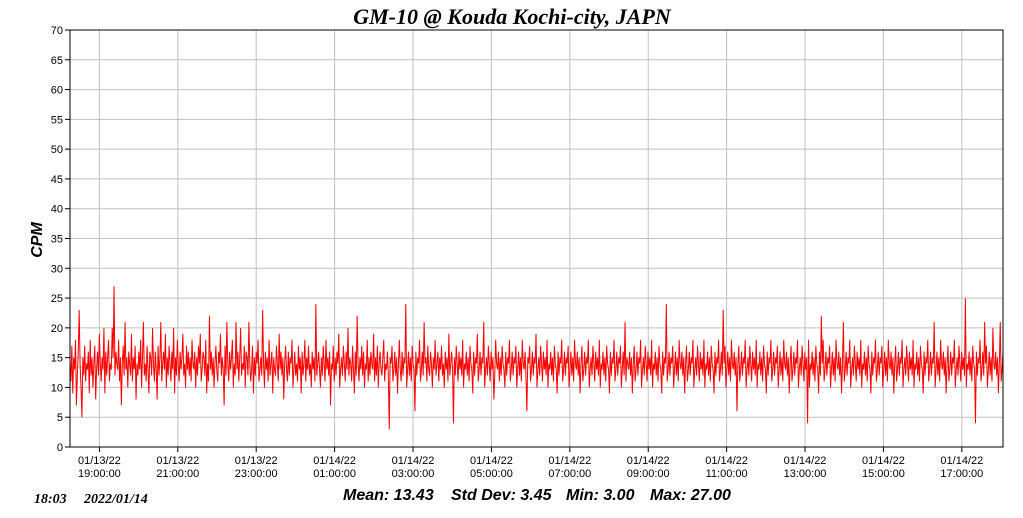 The height and width of the screenshot is (518, 1023). I want to click on y-axis-ticks: 0 5 10 15 20 25 30 35 40 45 50 55 60 65 70, so click(60, 239).